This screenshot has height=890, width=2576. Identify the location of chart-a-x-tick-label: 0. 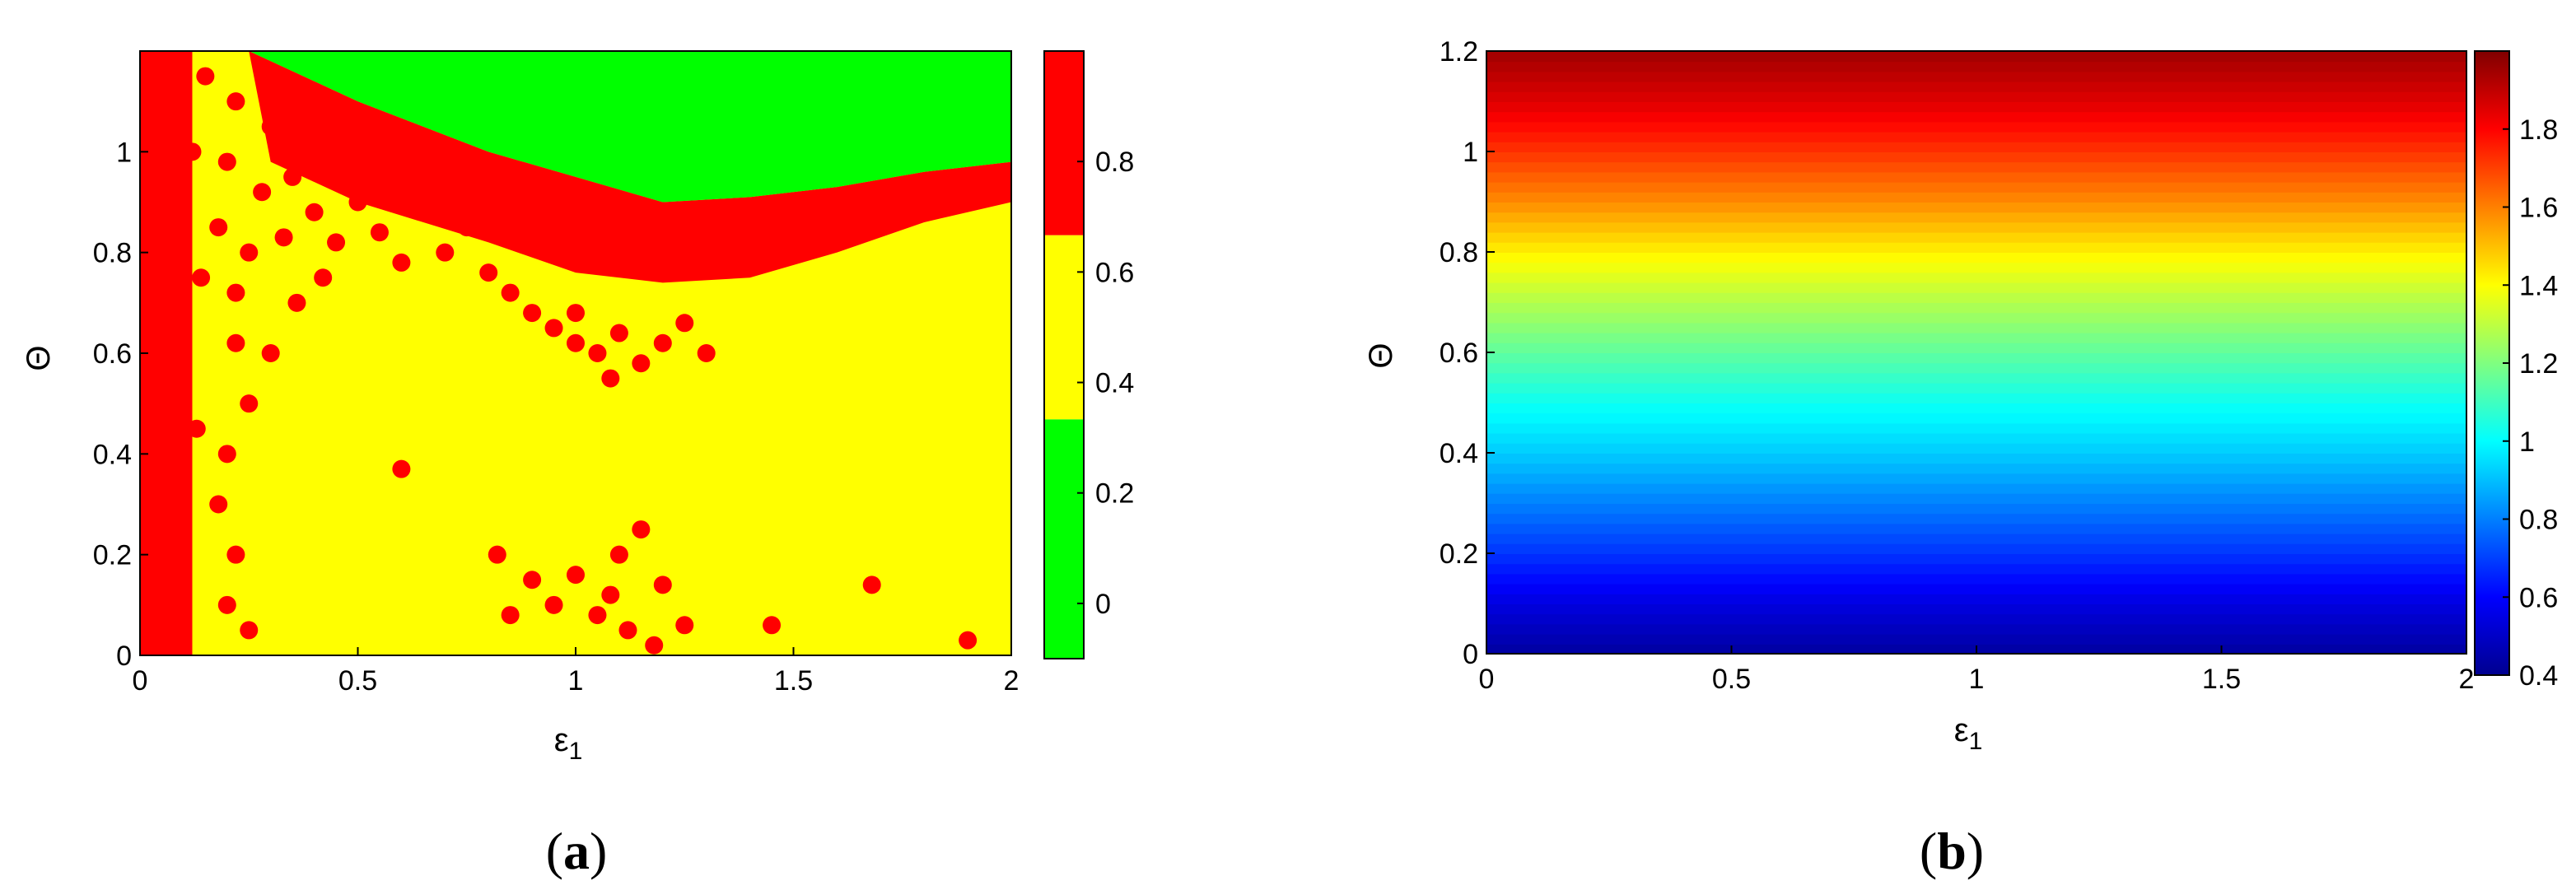
(140, 681).